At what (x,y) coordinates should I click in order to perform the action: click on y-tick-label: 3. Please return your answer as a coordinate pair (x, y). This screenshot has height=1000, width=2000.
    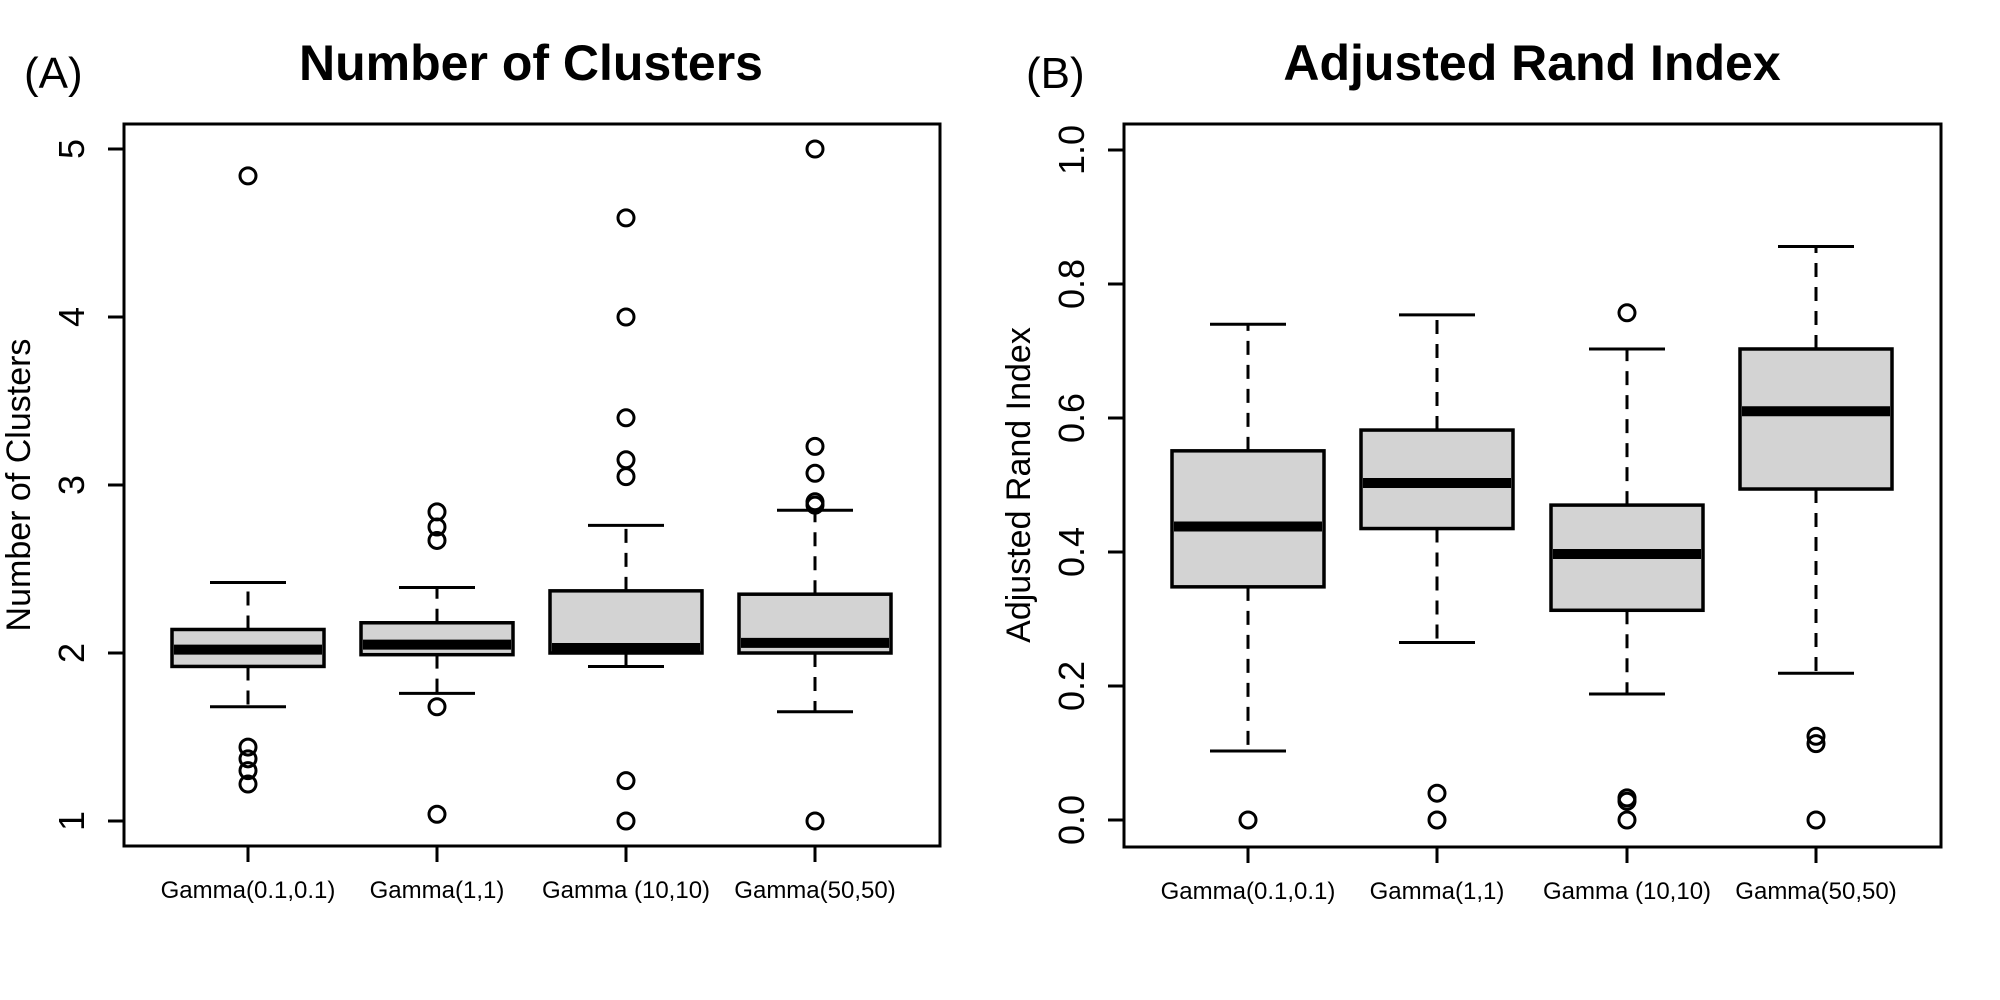
    Looking at the image, I should click on (71, 485).